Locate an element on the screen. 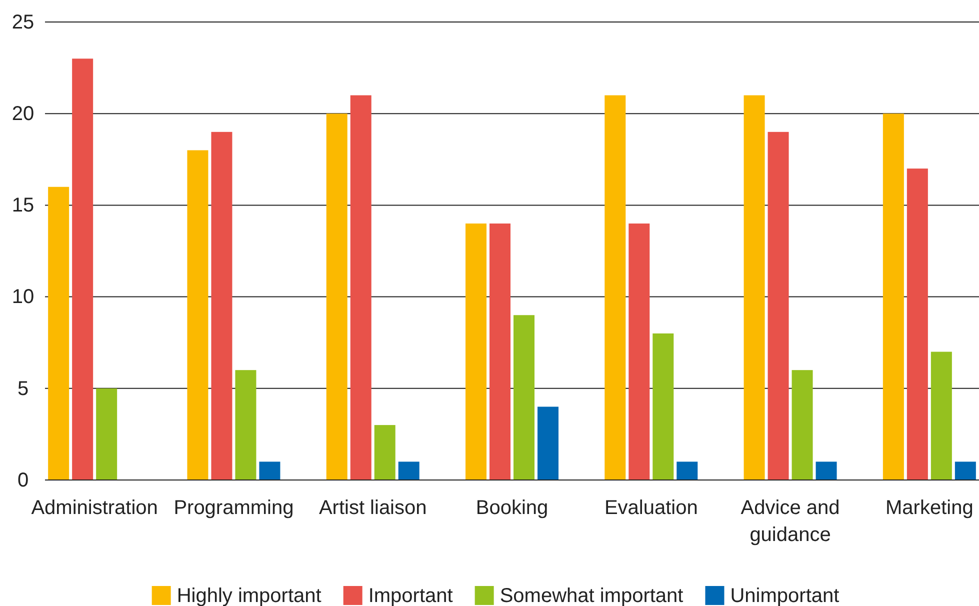 The height and width of the screenshot is (606, 979). x-tick-label: Artist liaison is located at coordinates (372, 508).